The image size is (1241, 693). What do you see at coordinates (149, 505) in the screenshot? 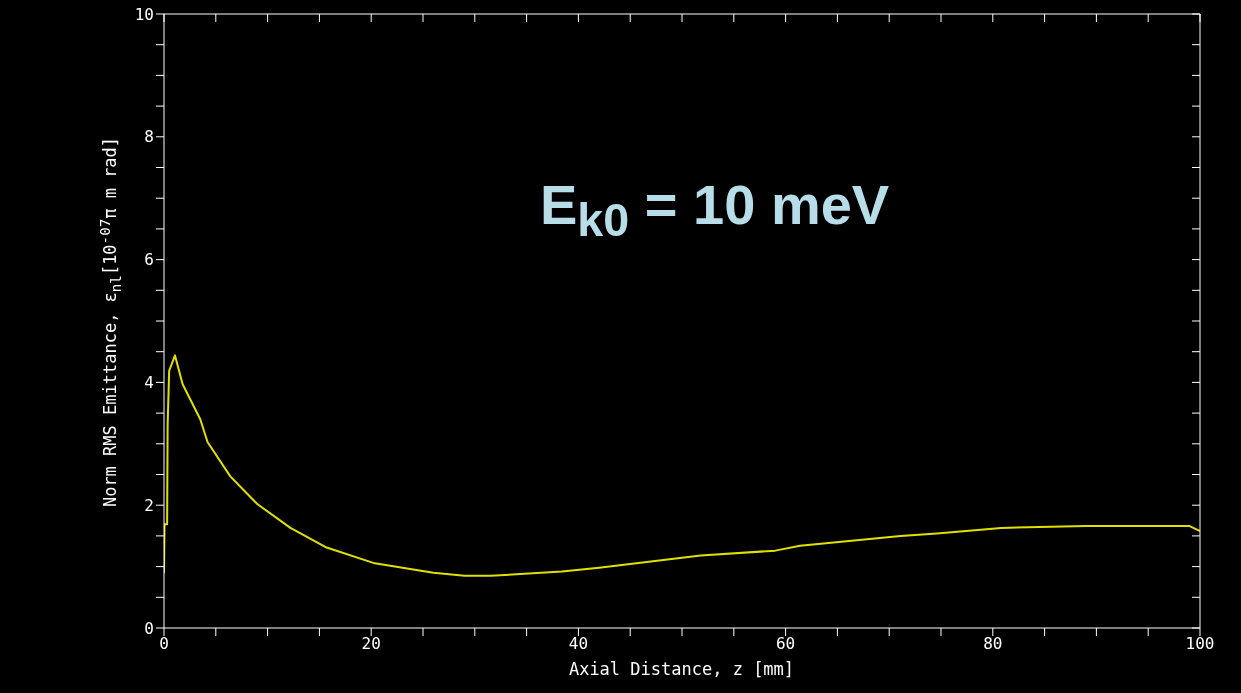
I see `y-tick-label: 2` at bounding box center [149, 505].